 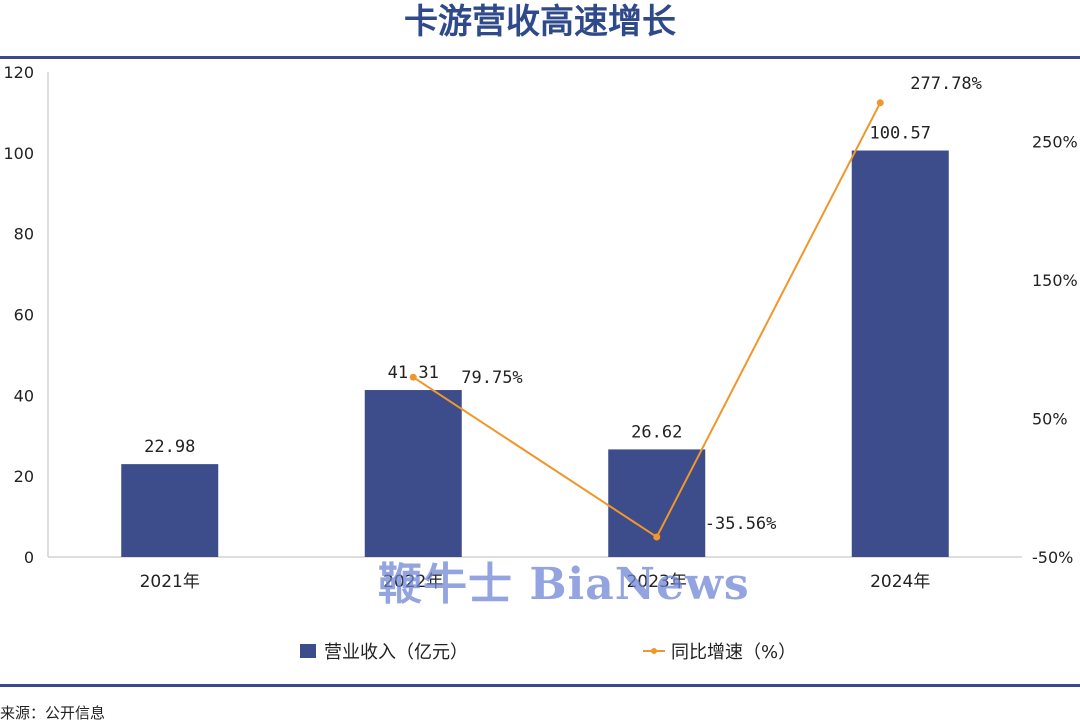 I want to click on y-tick-left: 120, so click(x=18, y=72).